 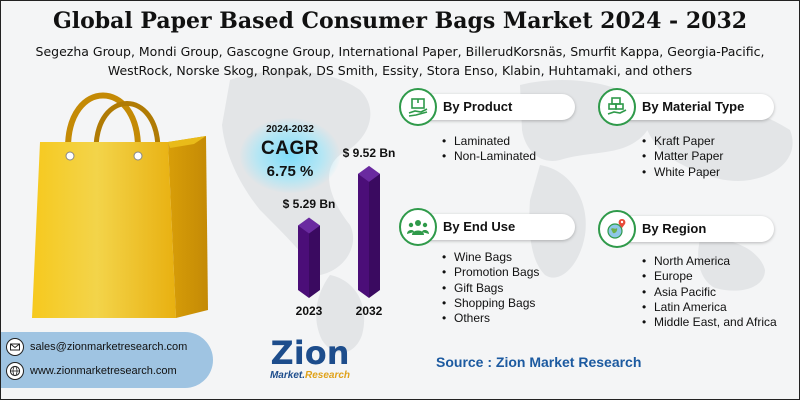 I want to click on bar-value-label: $ 5.29 Bn, so click(x=309, y=204).